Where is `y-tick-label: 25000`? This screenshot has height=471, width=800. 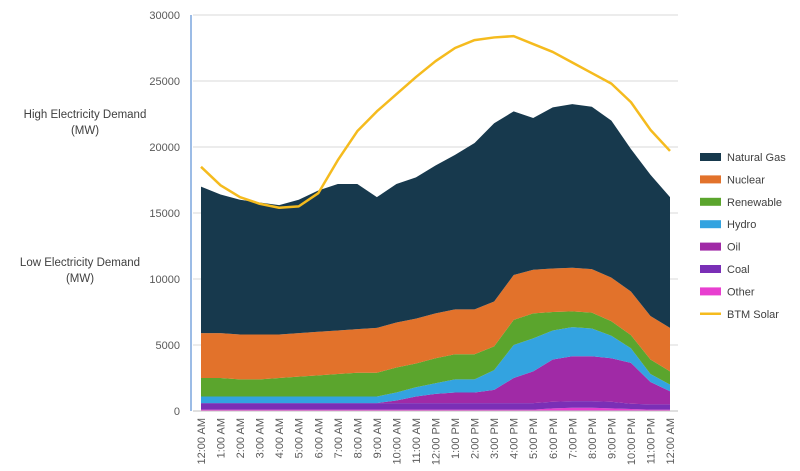 y-tick-label: 25000 is located at coordinates (164, 82).